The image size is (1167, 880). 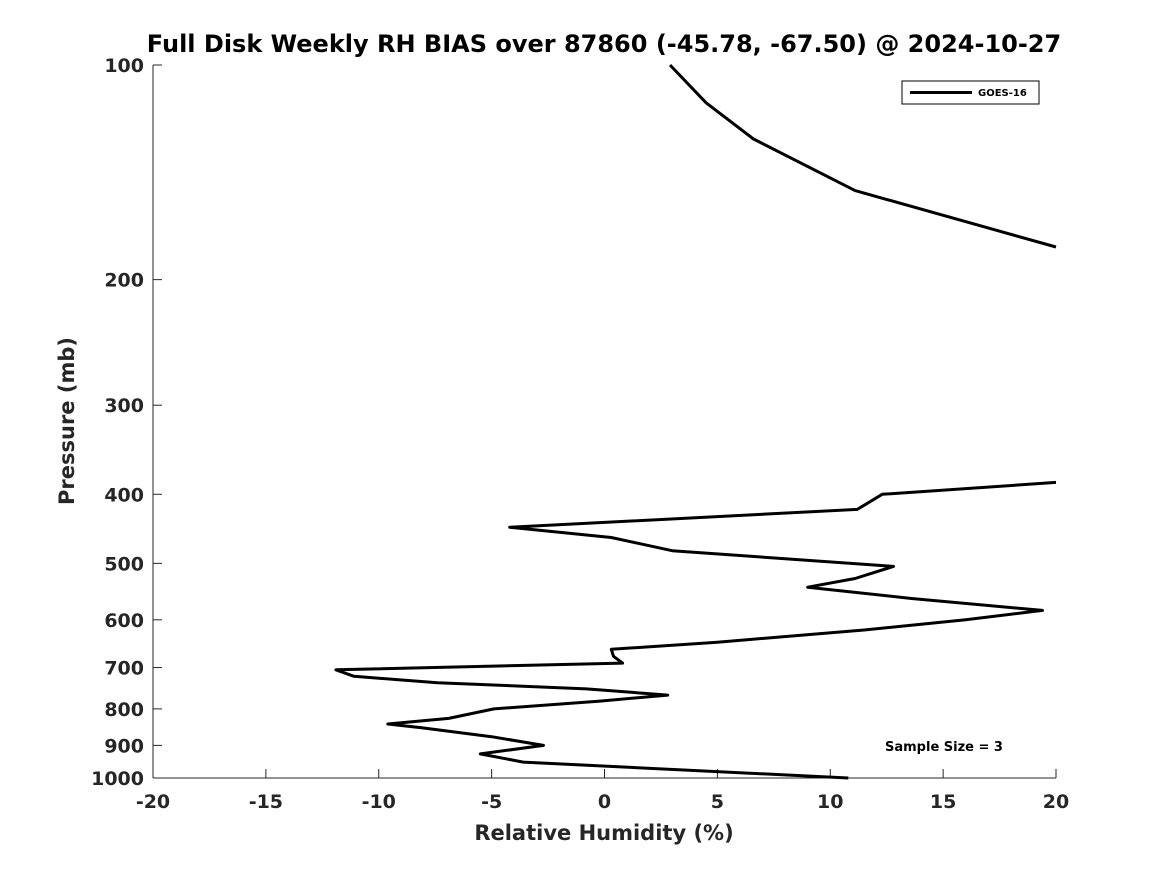 I want to click on x-tick-label: -5, so click(x=491, y=802).